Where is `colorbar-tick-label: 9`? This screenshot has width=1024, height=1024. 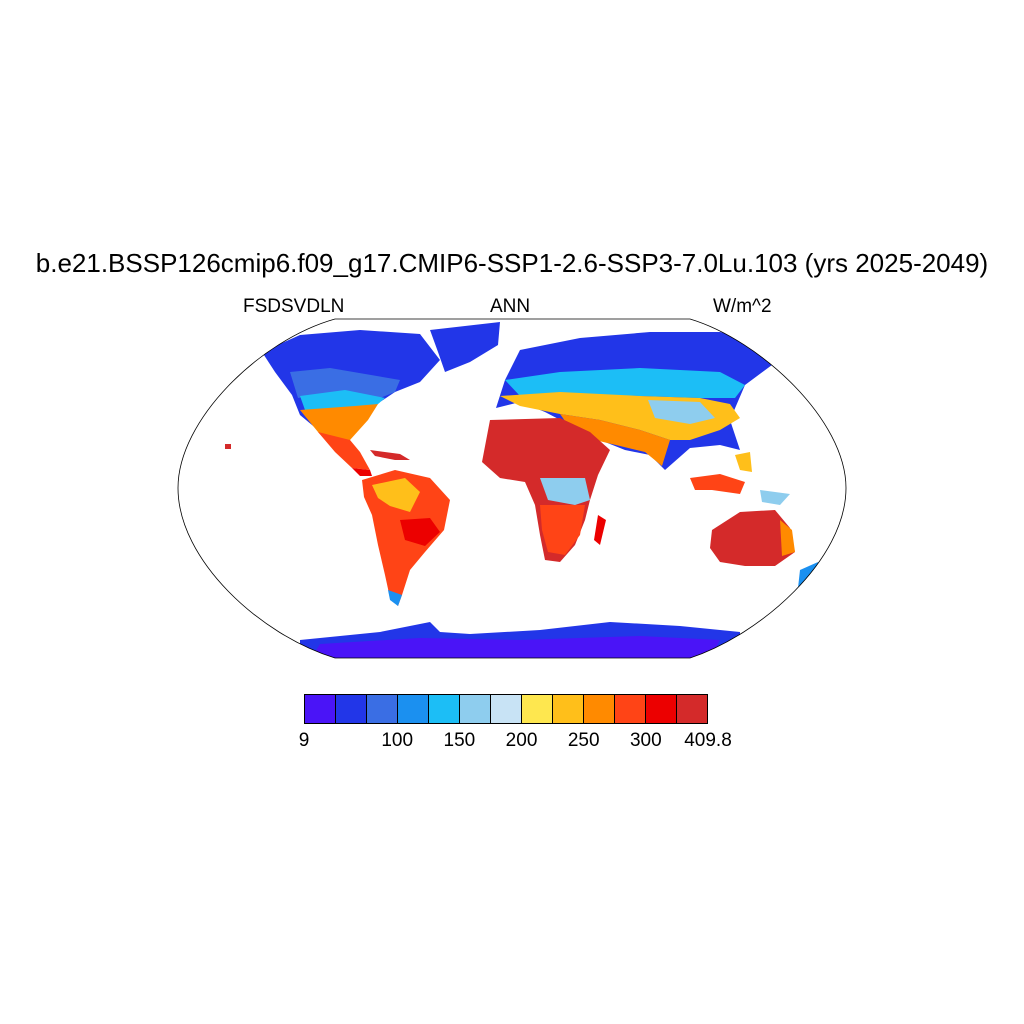 colorbar-tick-label: 9 is located at coordinates (304, 740).